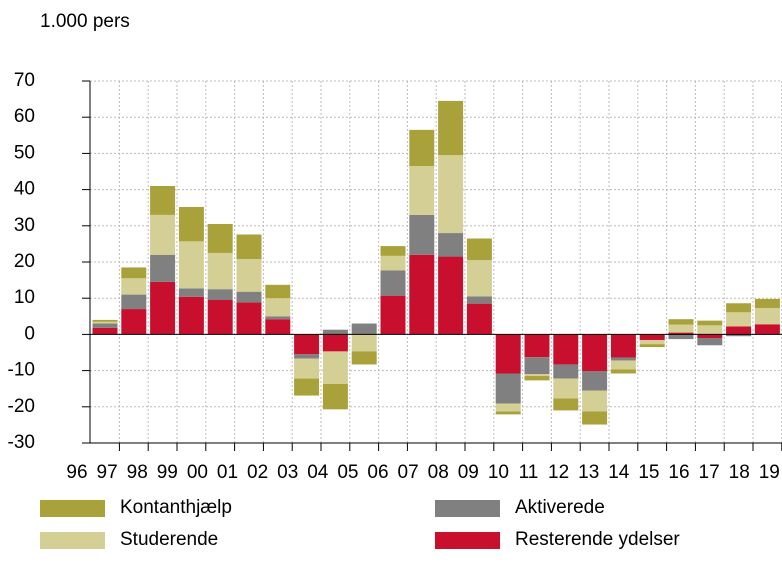  What do you see at coordinates (377, 472) in the screenshot?
I see `x-tick-label: 06` at bounding box center [377, 472].